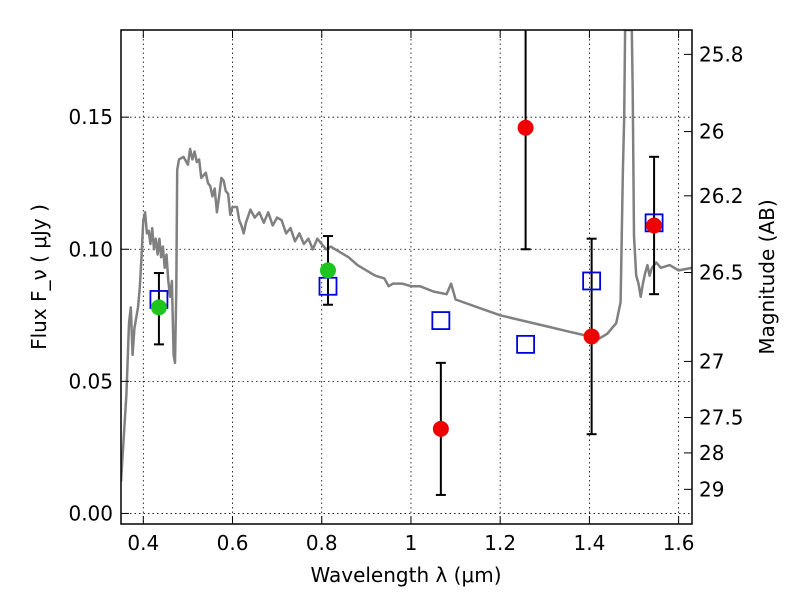 The width and height of the screenshot is (800, 600). What do you see at coordinates (711, 132) in the screenshot?
I see `right-tick-label: 26` at bounding box center [711, 132].